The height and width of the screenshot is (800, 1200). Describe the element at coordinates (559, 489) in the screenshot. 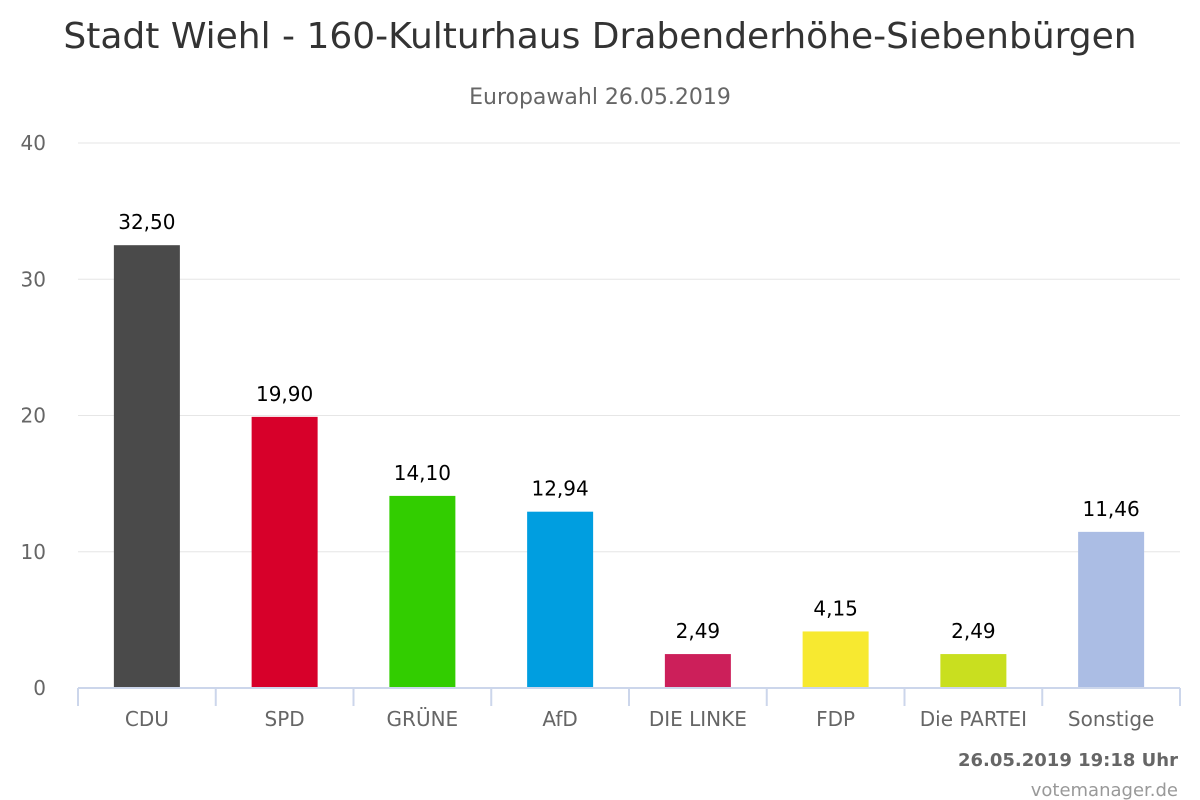

I see `data-label: 12,94` at that location.